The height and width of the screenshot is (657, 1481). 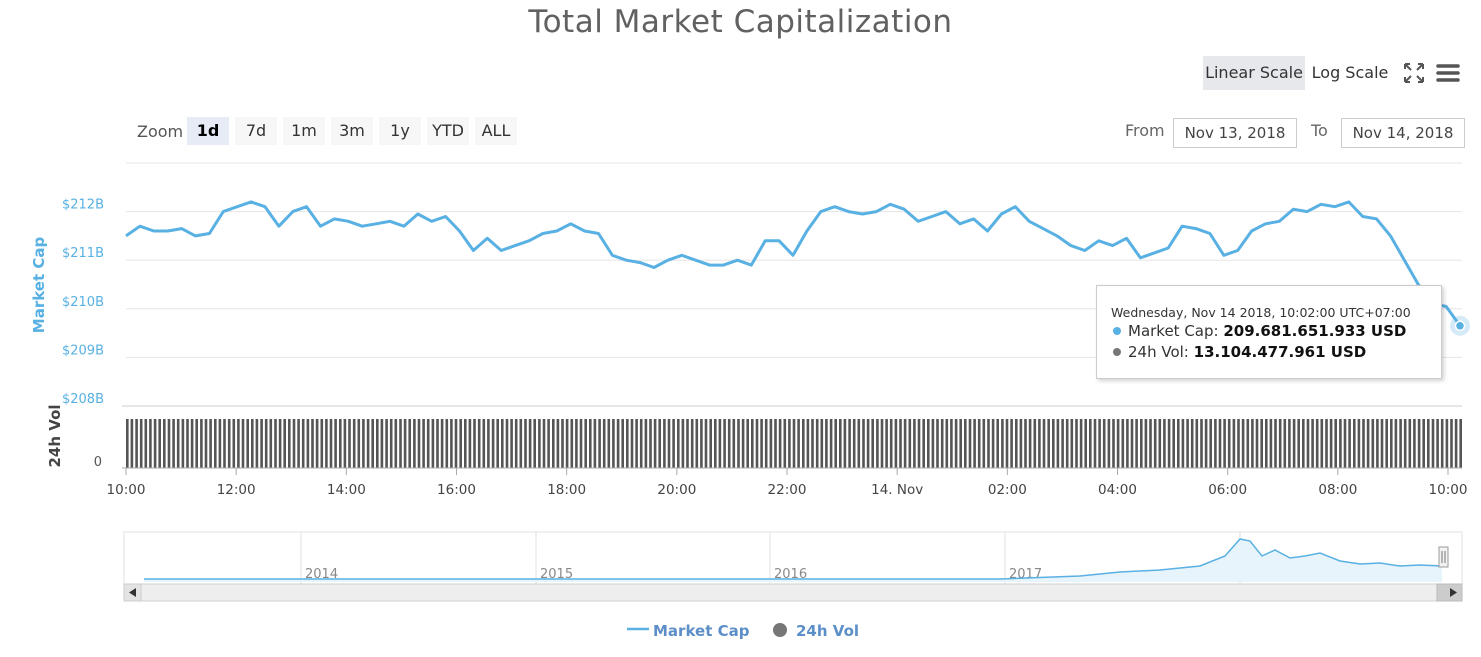 I want to click on hover-point, so click(x=1460, y=326).